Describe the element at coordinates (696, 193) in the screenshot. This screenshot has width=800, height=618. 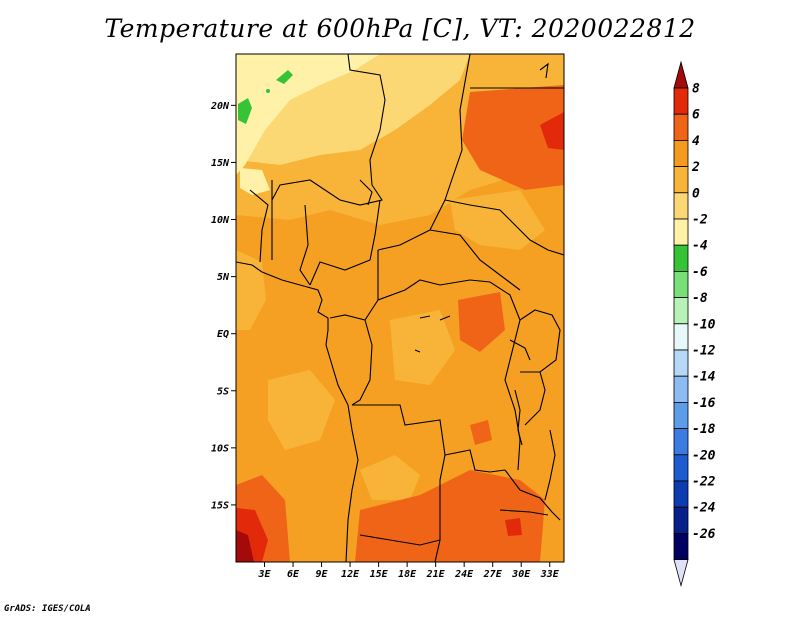
I see `colorbar-label: 0` at that location.